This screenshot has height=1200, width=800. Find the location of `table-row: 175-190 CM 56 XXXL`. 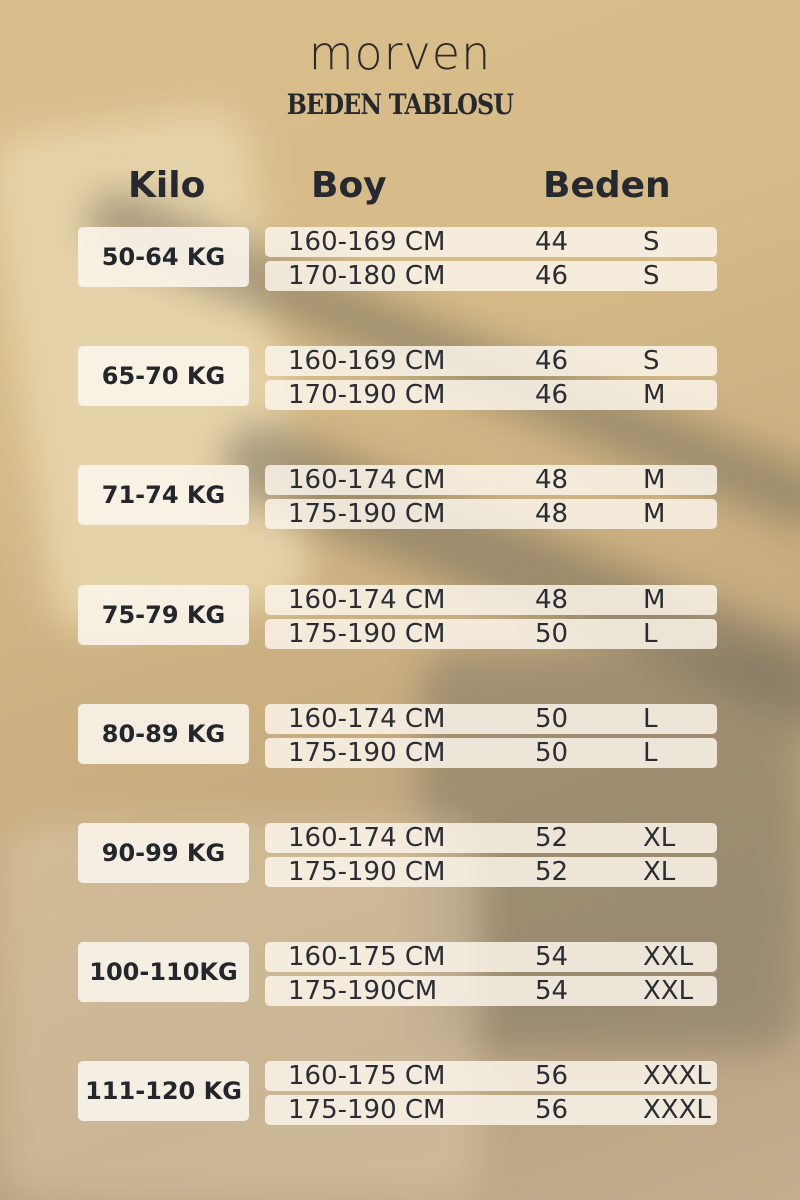

table-row: 175-190 CM 56 XXXL is located at coordinates (491, 1110).